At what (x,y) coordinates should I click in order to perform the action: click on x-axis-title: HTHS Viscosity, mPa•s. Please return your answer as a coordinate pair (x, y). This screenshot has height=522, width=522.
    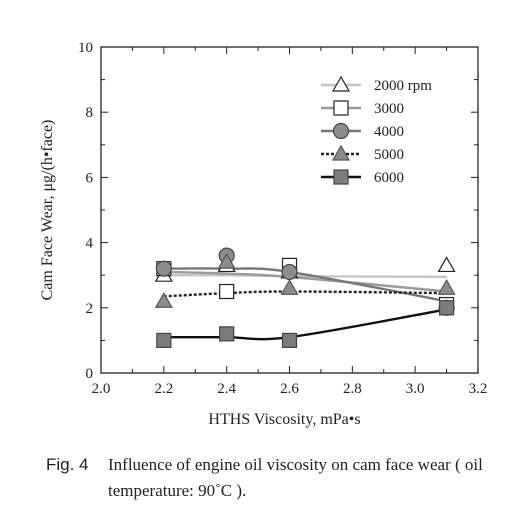
    Looking at the image, I should click on (284, 419).